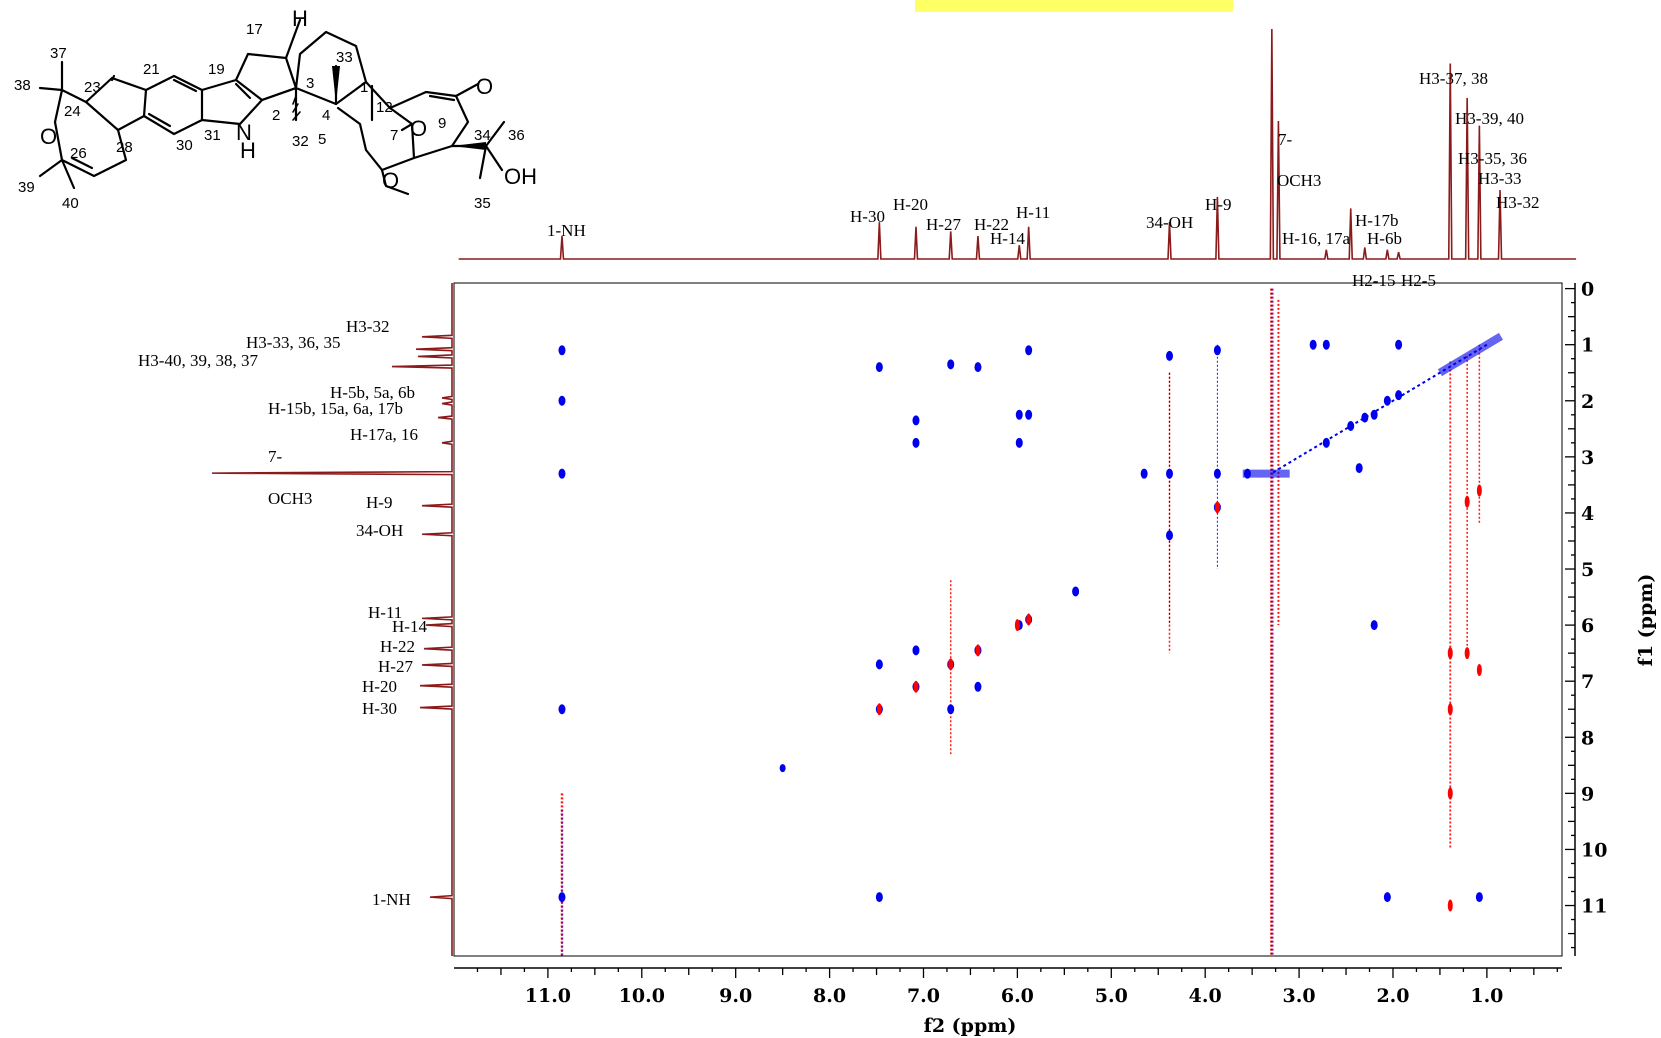 Image resolution: width=1661 pixels, height=1038 pixels. Describe the element at coordinates (1499, 178) in the screenshot. I see `peak-label-h3-33: H3-33` at that location.